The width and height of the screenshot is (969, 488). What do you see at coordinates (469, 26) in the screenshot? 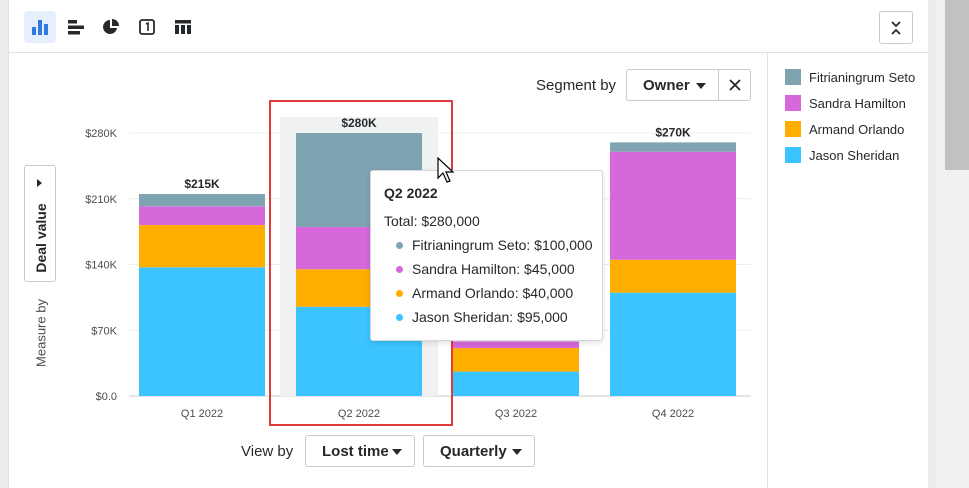
I see `chart-type-toolbar` at bounding box center [469, 26].